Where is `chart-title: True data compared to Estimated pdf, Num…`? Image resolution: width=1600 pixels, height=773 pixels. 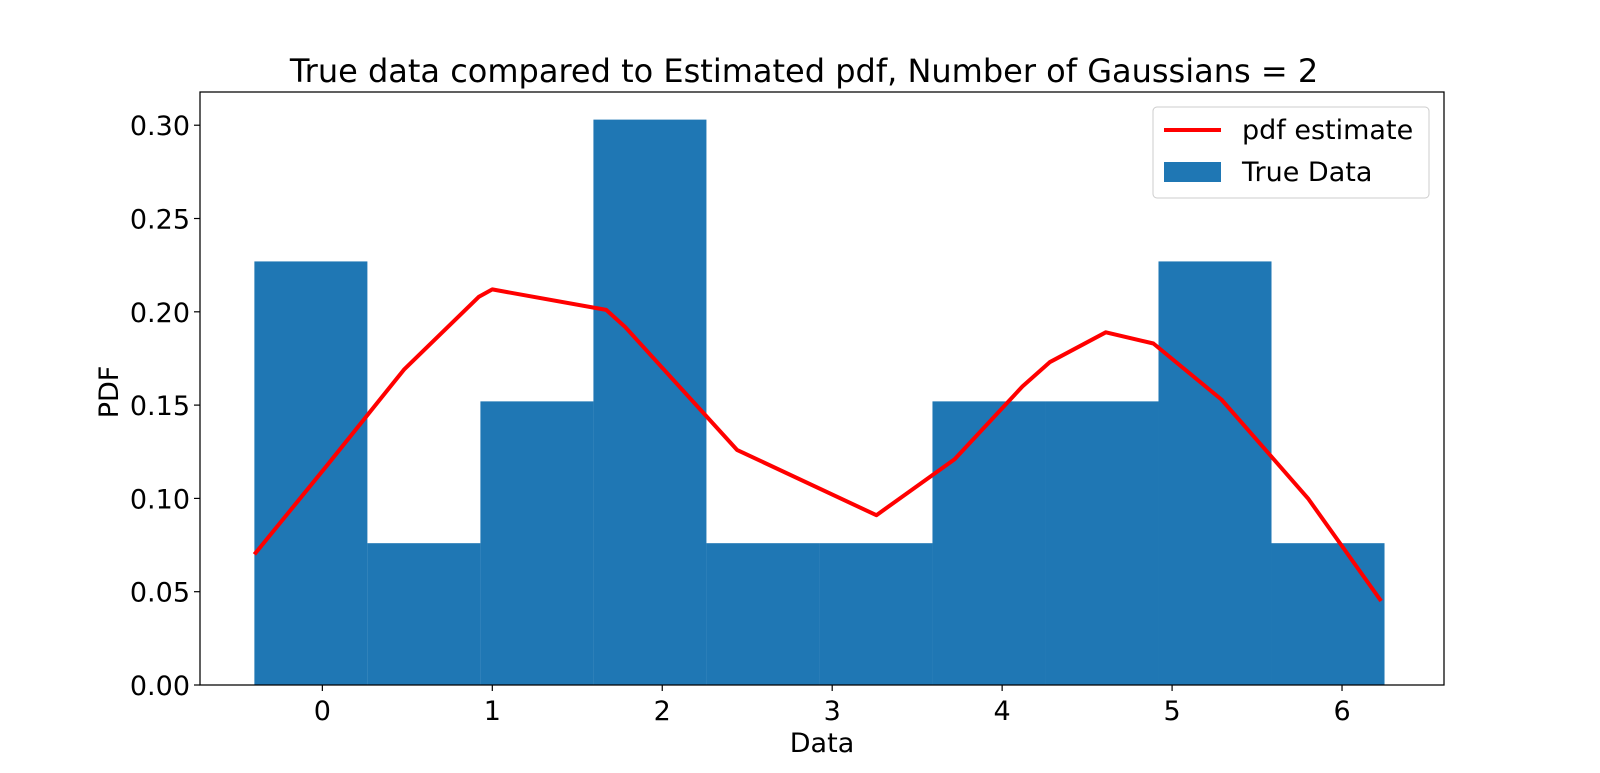 chart-title: True data compared to Estimated pdf, Num… is located at coordinates (803, 71).